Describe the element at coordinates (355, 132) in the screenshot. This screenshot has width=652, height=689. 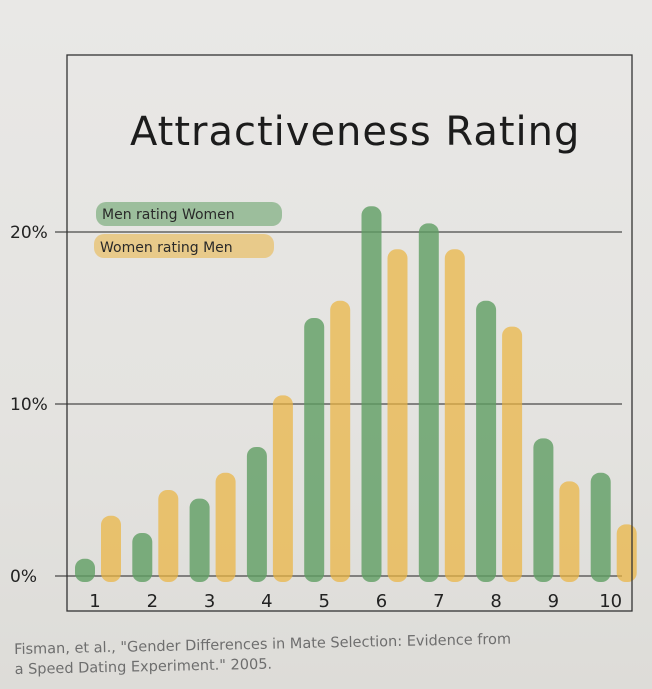
I see `chart-title: Attractiveness Rating` at that location.